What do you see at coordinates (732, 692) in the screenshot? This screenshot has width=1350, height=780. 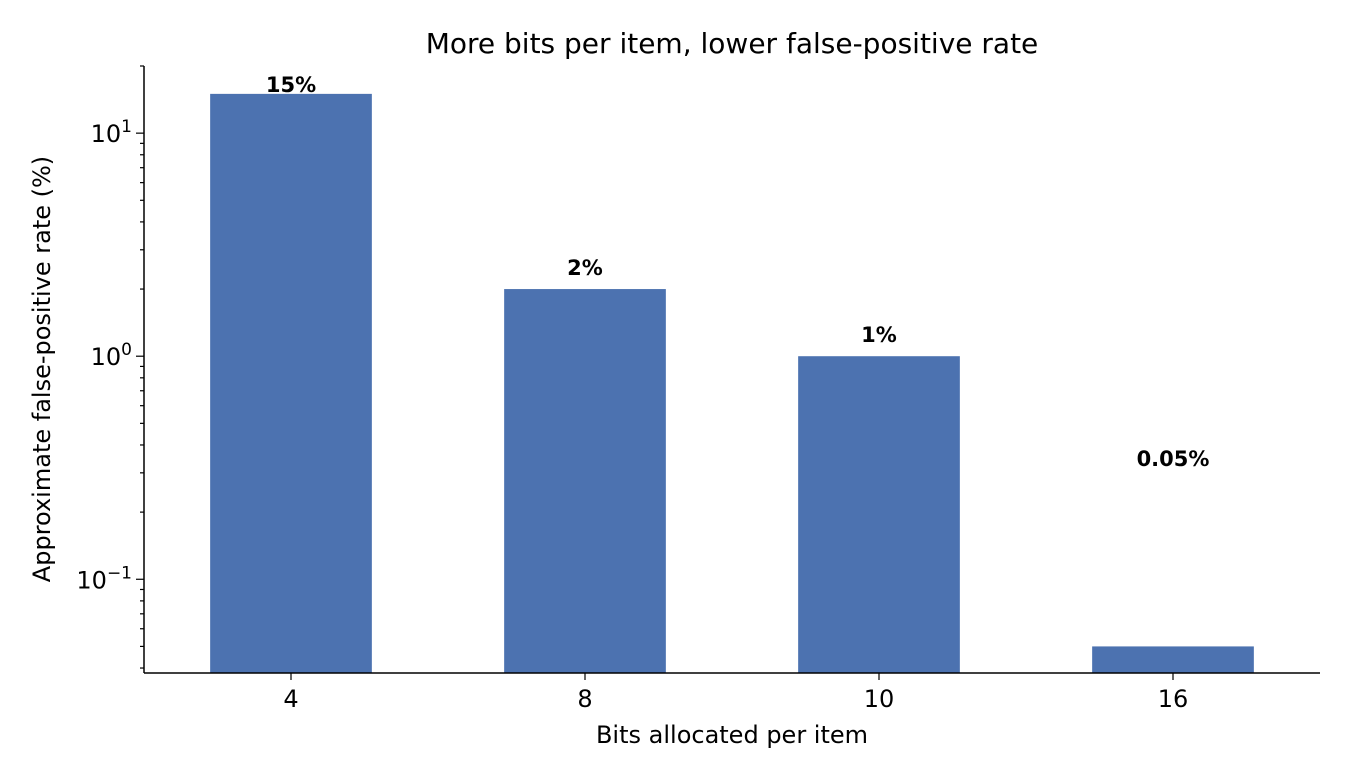 I see `x-axis: 4 8 10 16` at bounding box center [732, 692].